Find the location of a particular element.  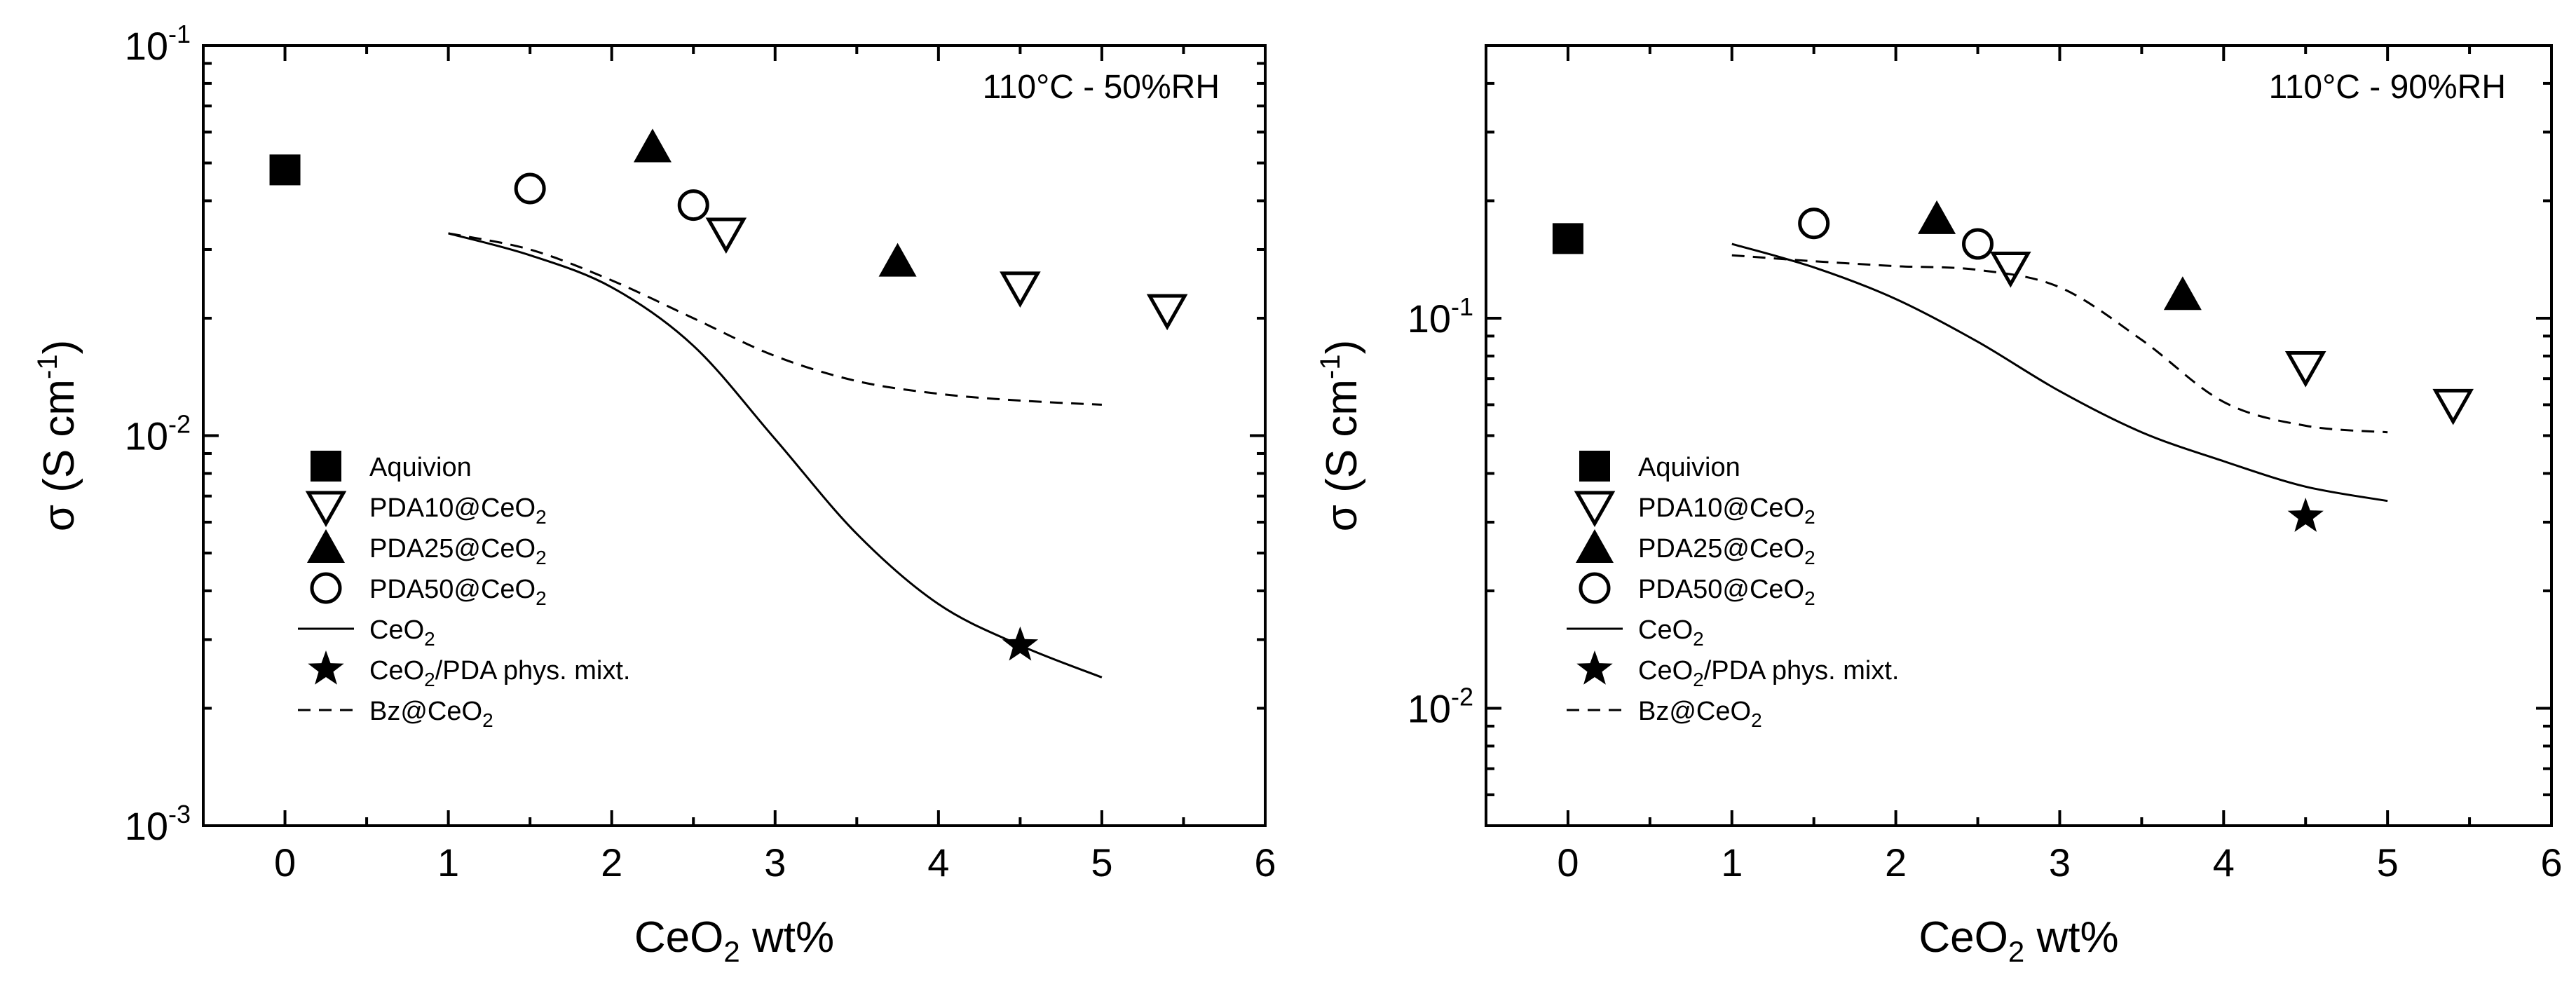

condition-annotation: 110°C - 50%RH is located at coordinates (1101, 87).